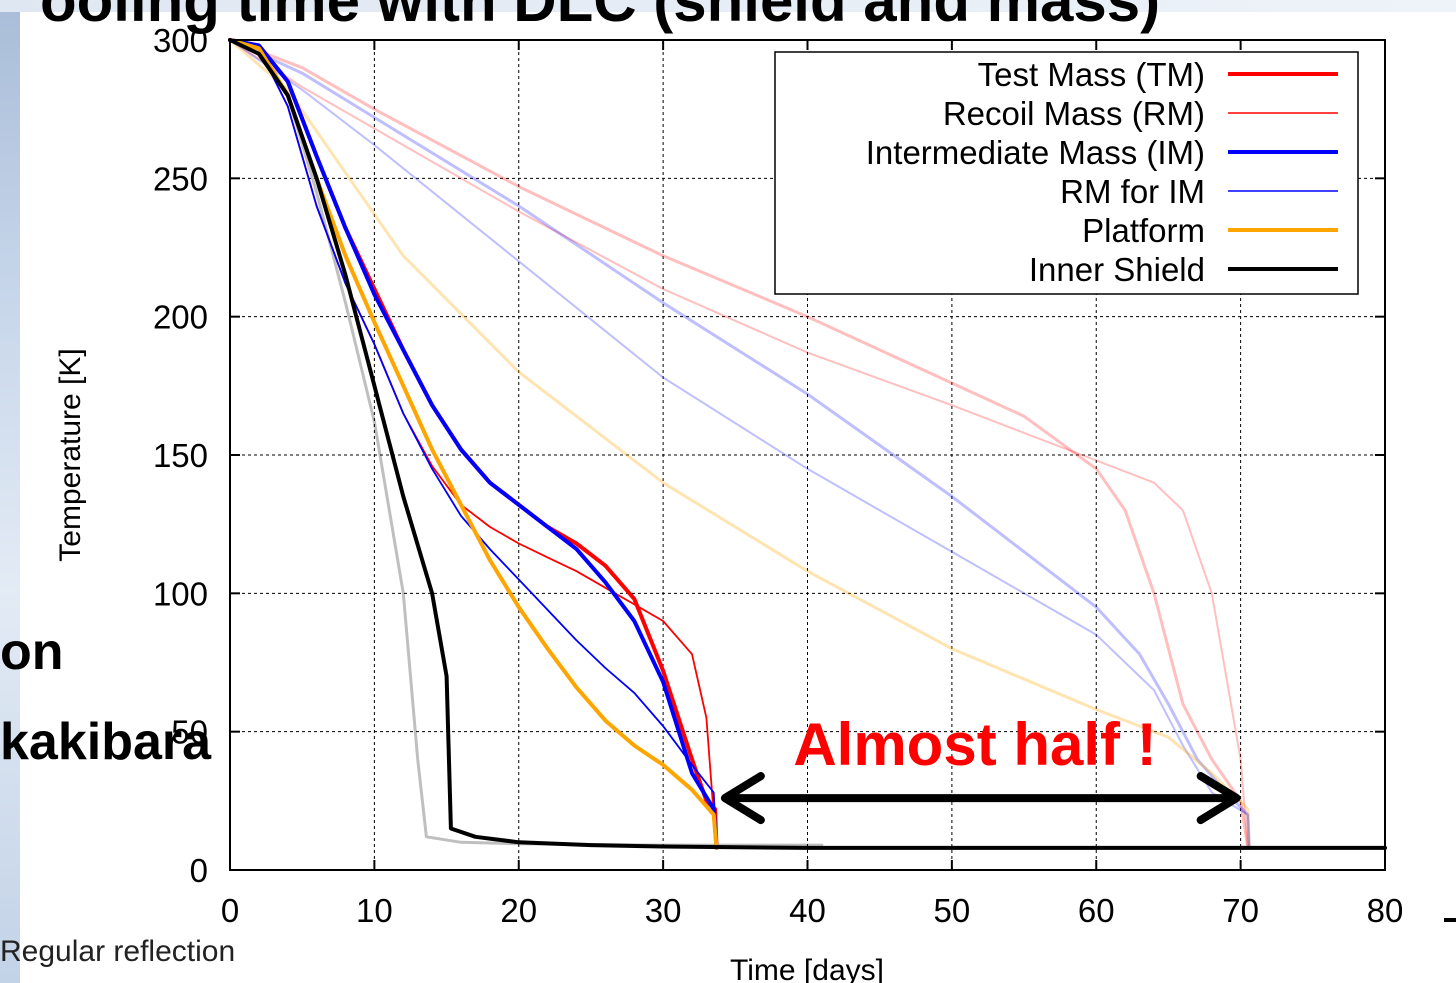  I want to click on legend-label: Platform, so click(1143, 230).